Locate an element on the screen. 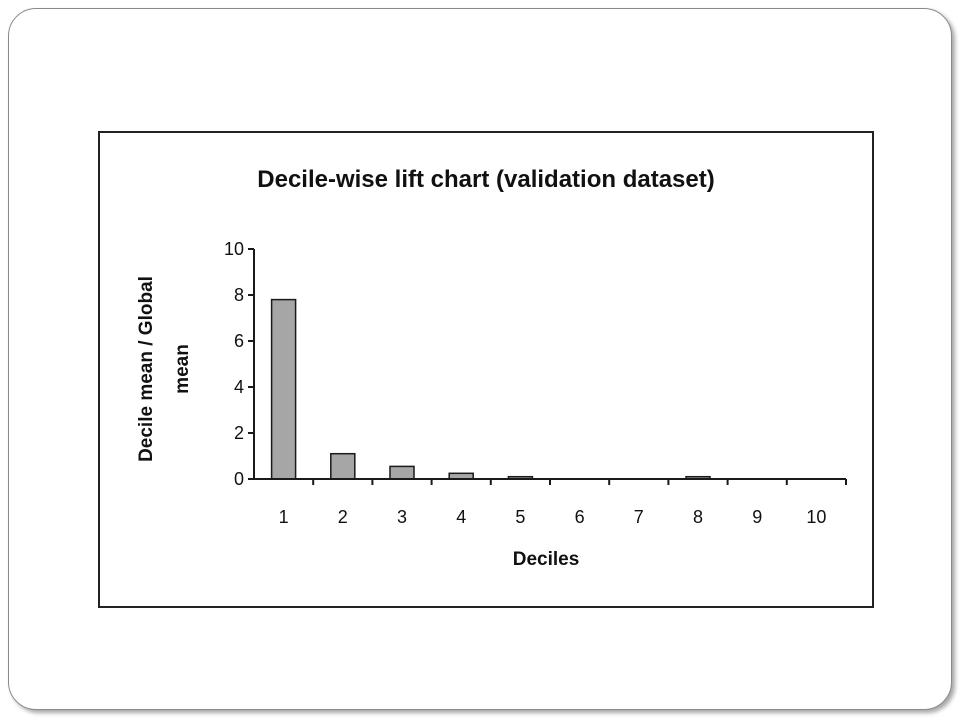 Image resolution: width=960 pixels, height=720 pixels. y-axis-label-line1: Decile mean / Global is located at coordinates (146, 369).